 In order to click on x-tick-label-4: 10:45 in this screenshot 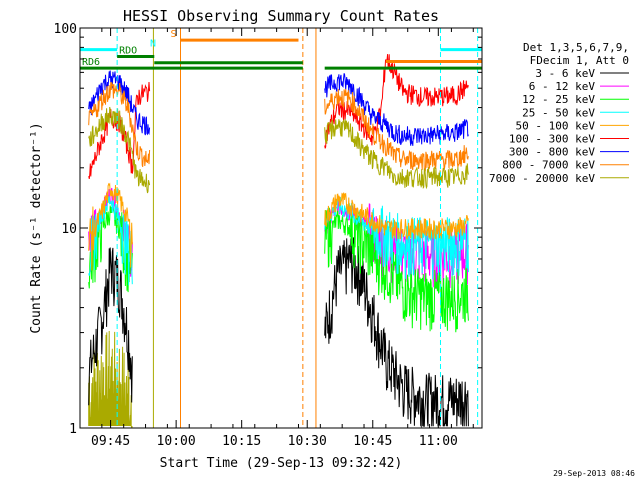, I will do `click(372, 441)`.